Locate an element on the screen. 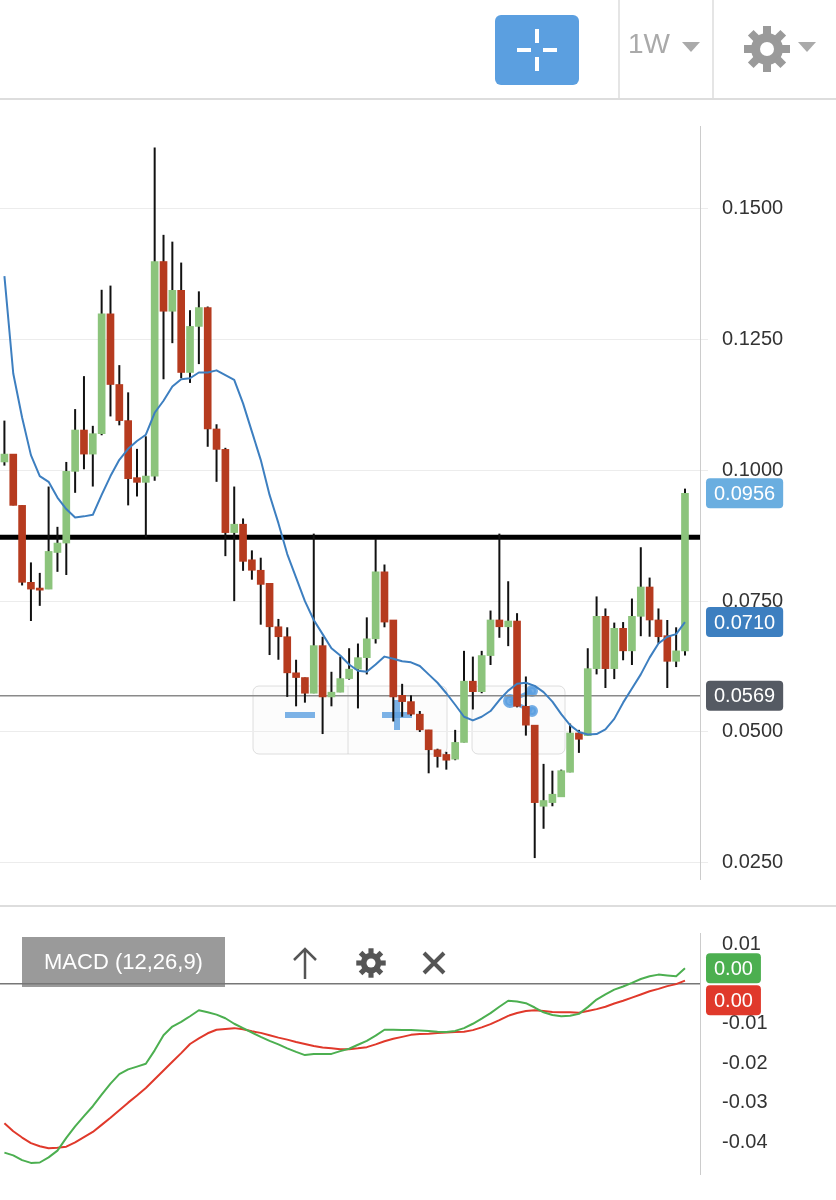 The height and width of the screenshot is (1200, 836). y-tick-label: 0.0750 is located at coordinates (753, 599).